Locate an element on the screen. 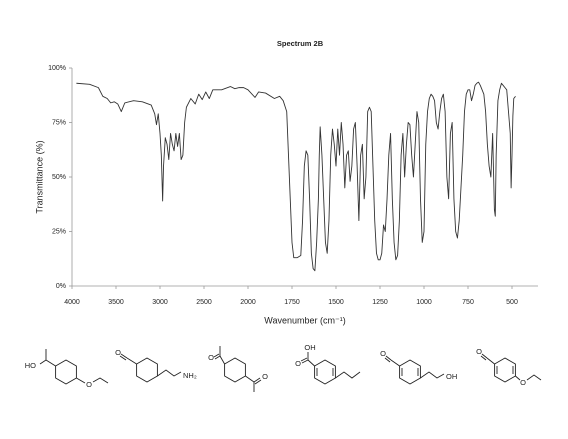  molecule: O NH₂ is located at coordinates (156, 365).